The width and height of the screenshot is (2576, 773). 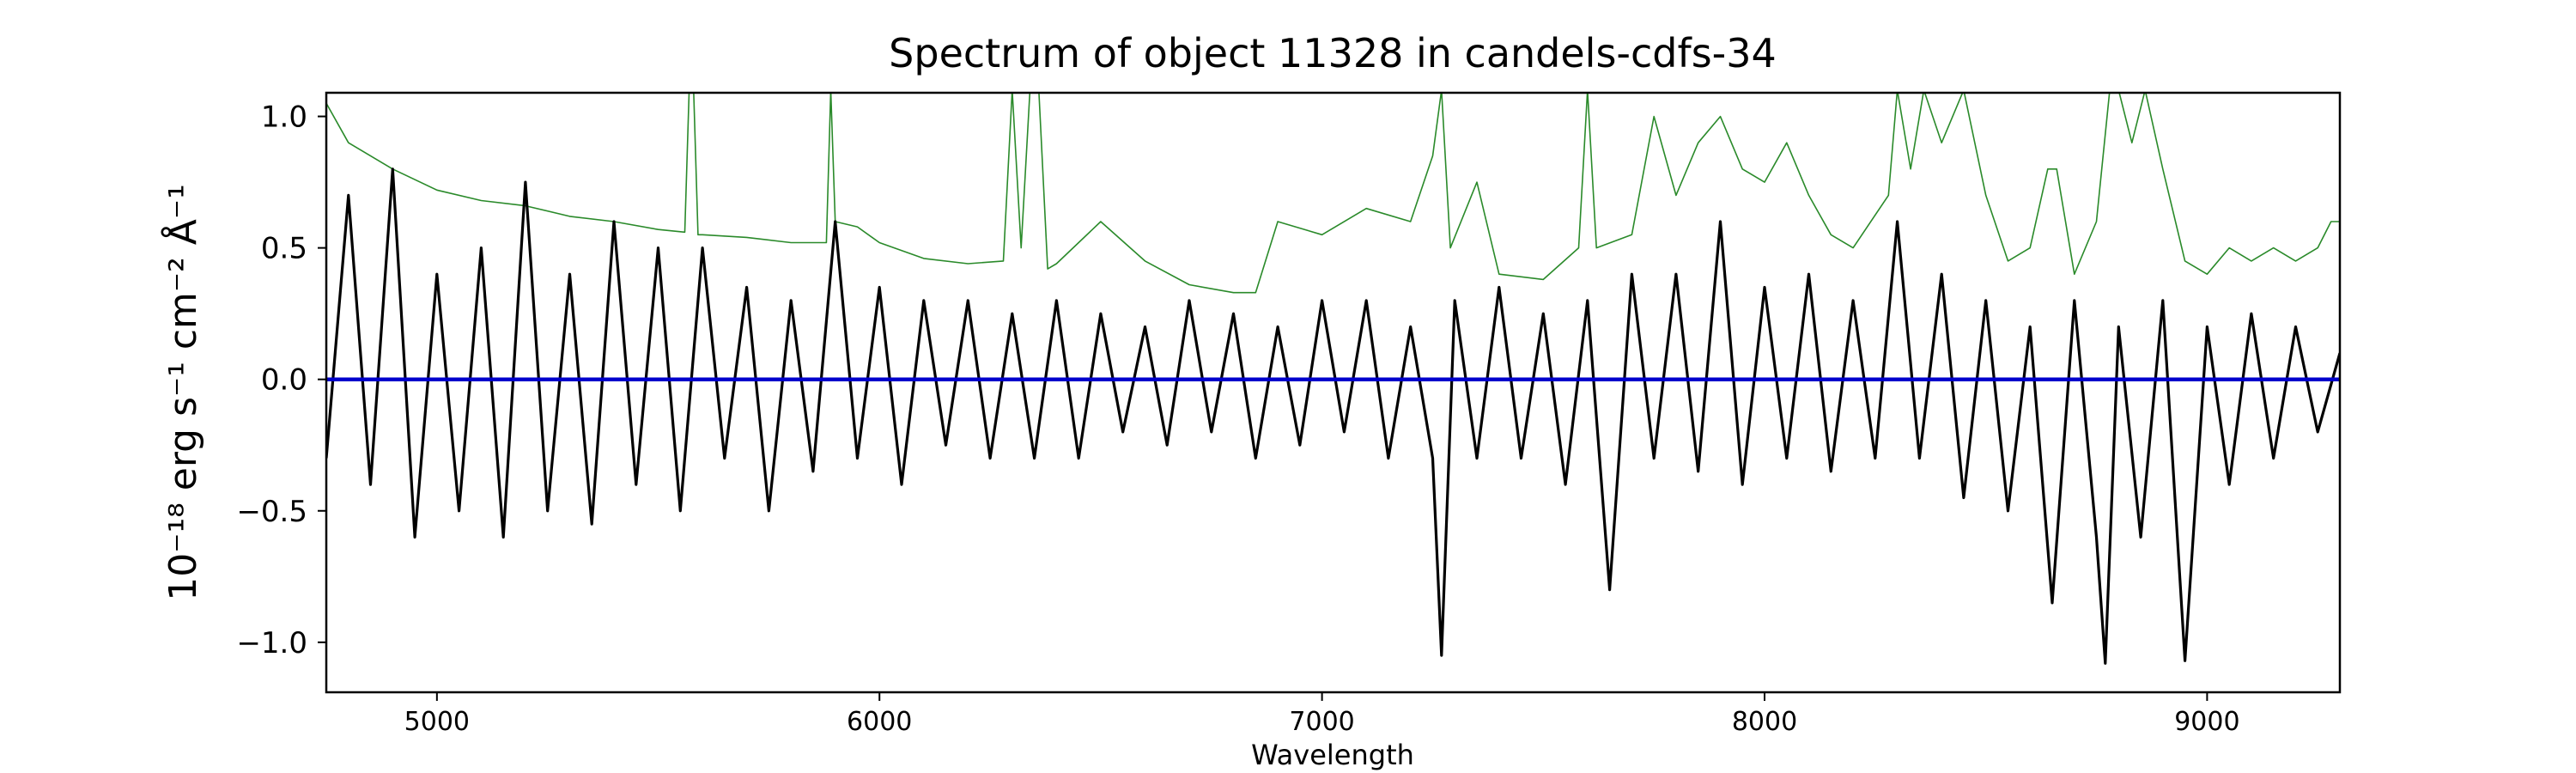 I want to click on x-tick-label: 6000, so click(x=879, y=722).